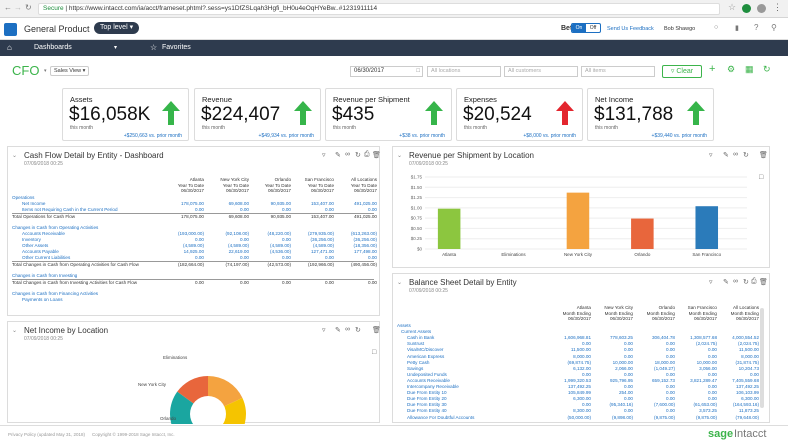 Image resolution: width=788 pixels, height=441 pixels. I want to click on location-filter: All locations, so click(464, 71).